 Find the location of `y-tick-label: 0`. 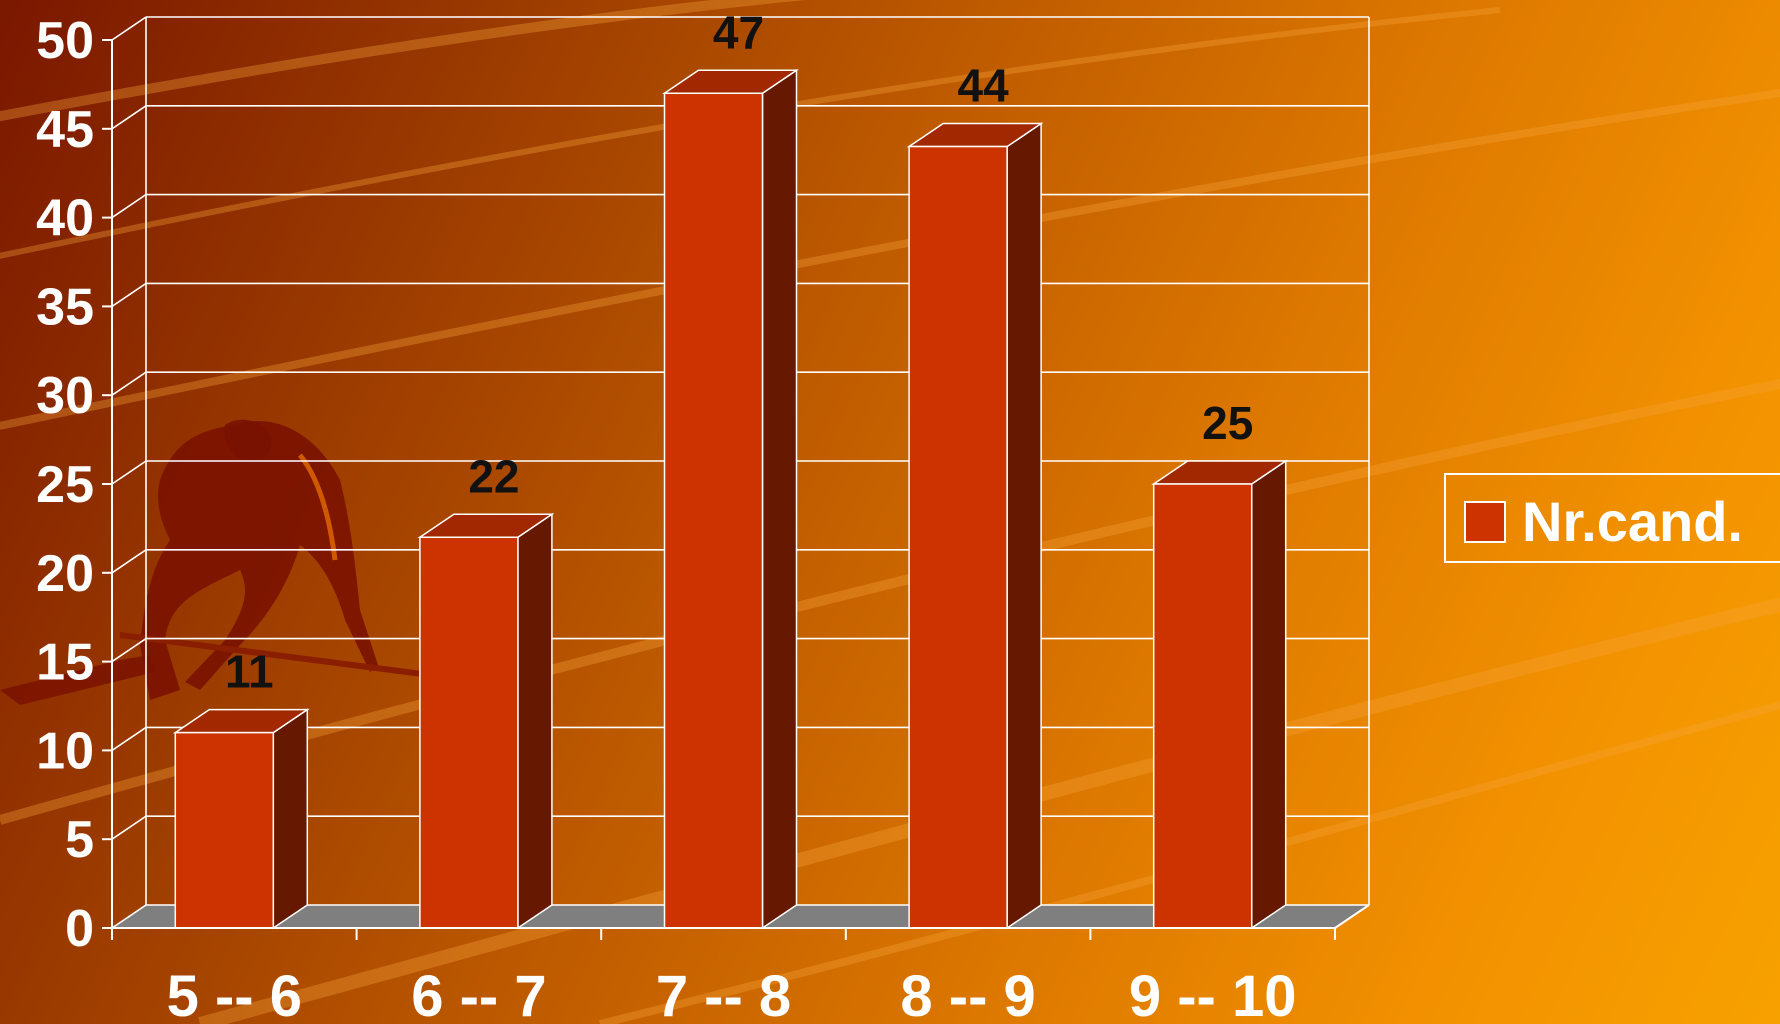

y-tick-label: 0 is located at coordinates (79, 929).